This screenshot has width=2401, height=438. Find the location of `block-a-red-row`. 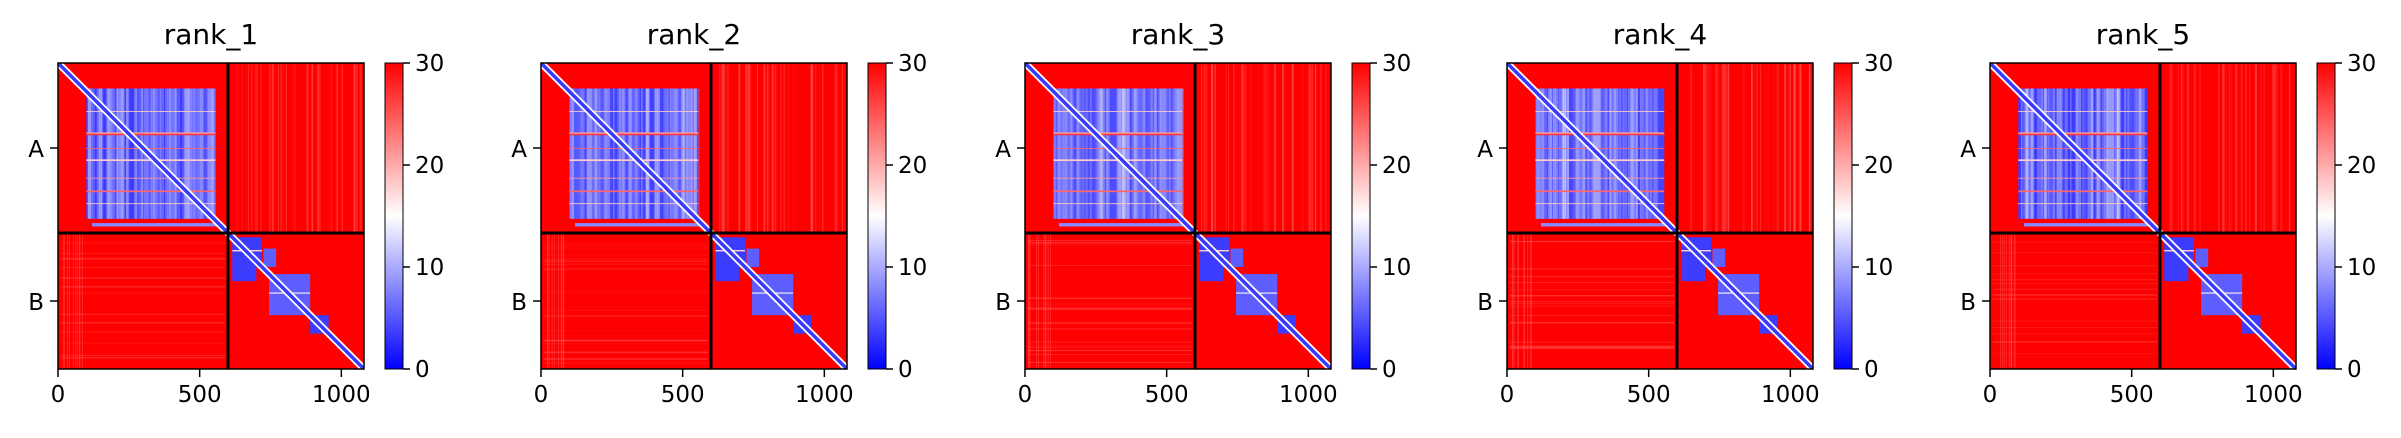

block-a-red-row is located at coordinates (2083, 134).